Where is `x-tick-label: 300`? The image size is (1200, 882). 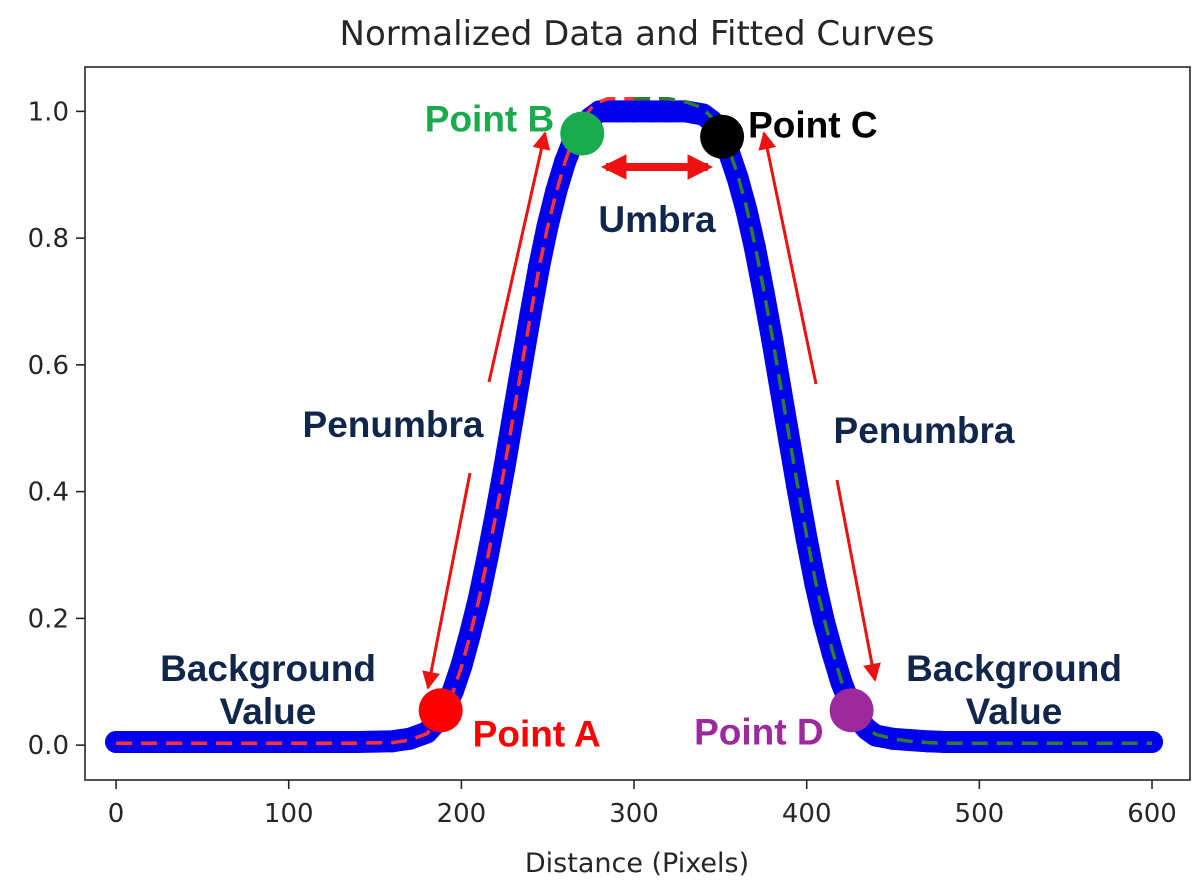
x-tick-label: 300 is located at coordinates (634, 814).